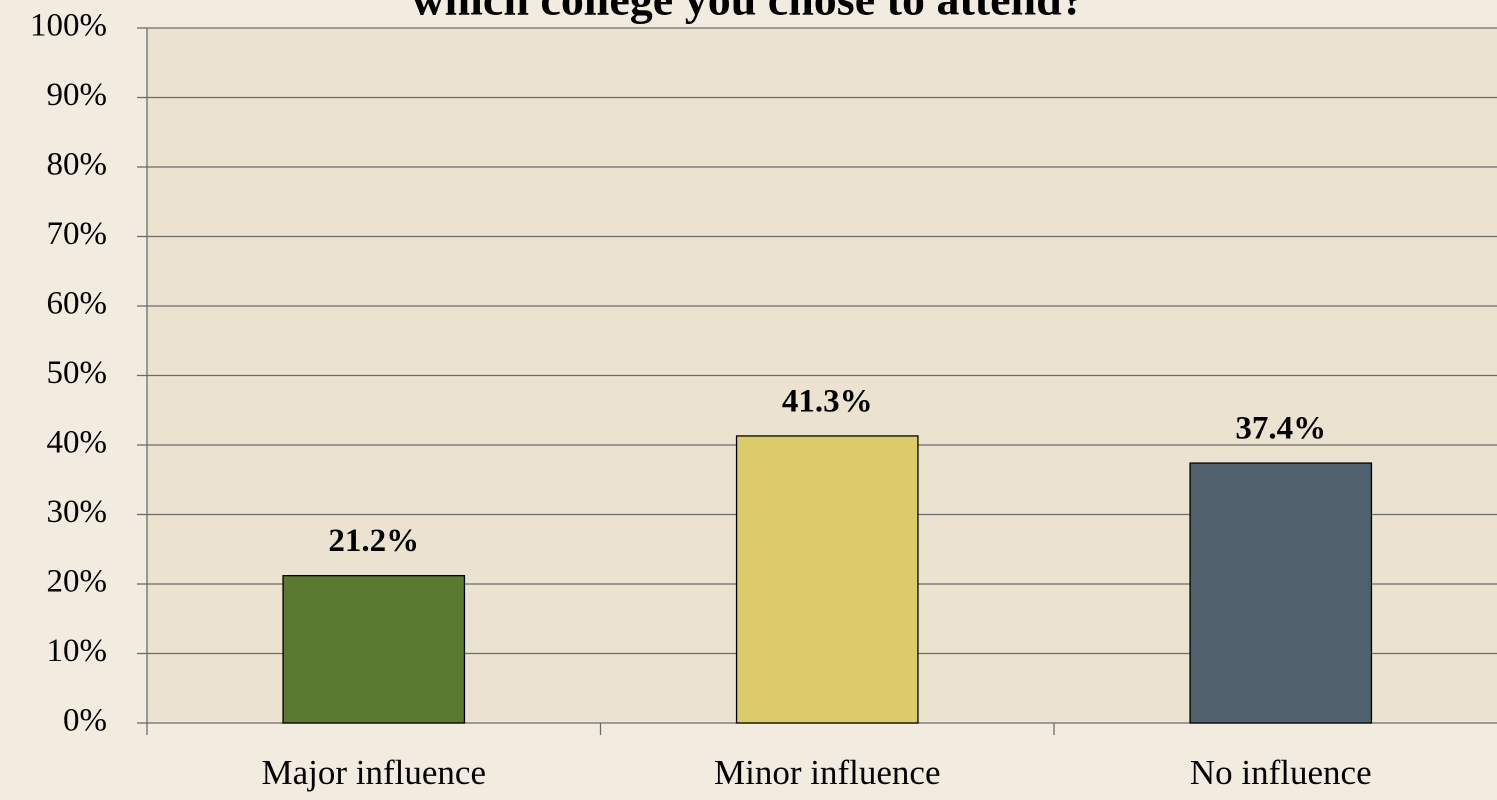 This screenshot has height=800, width=1497. Describe the element at coordinates (827, 772) in the screenshot. I see `x-tick-label: Minor influence` at that location.